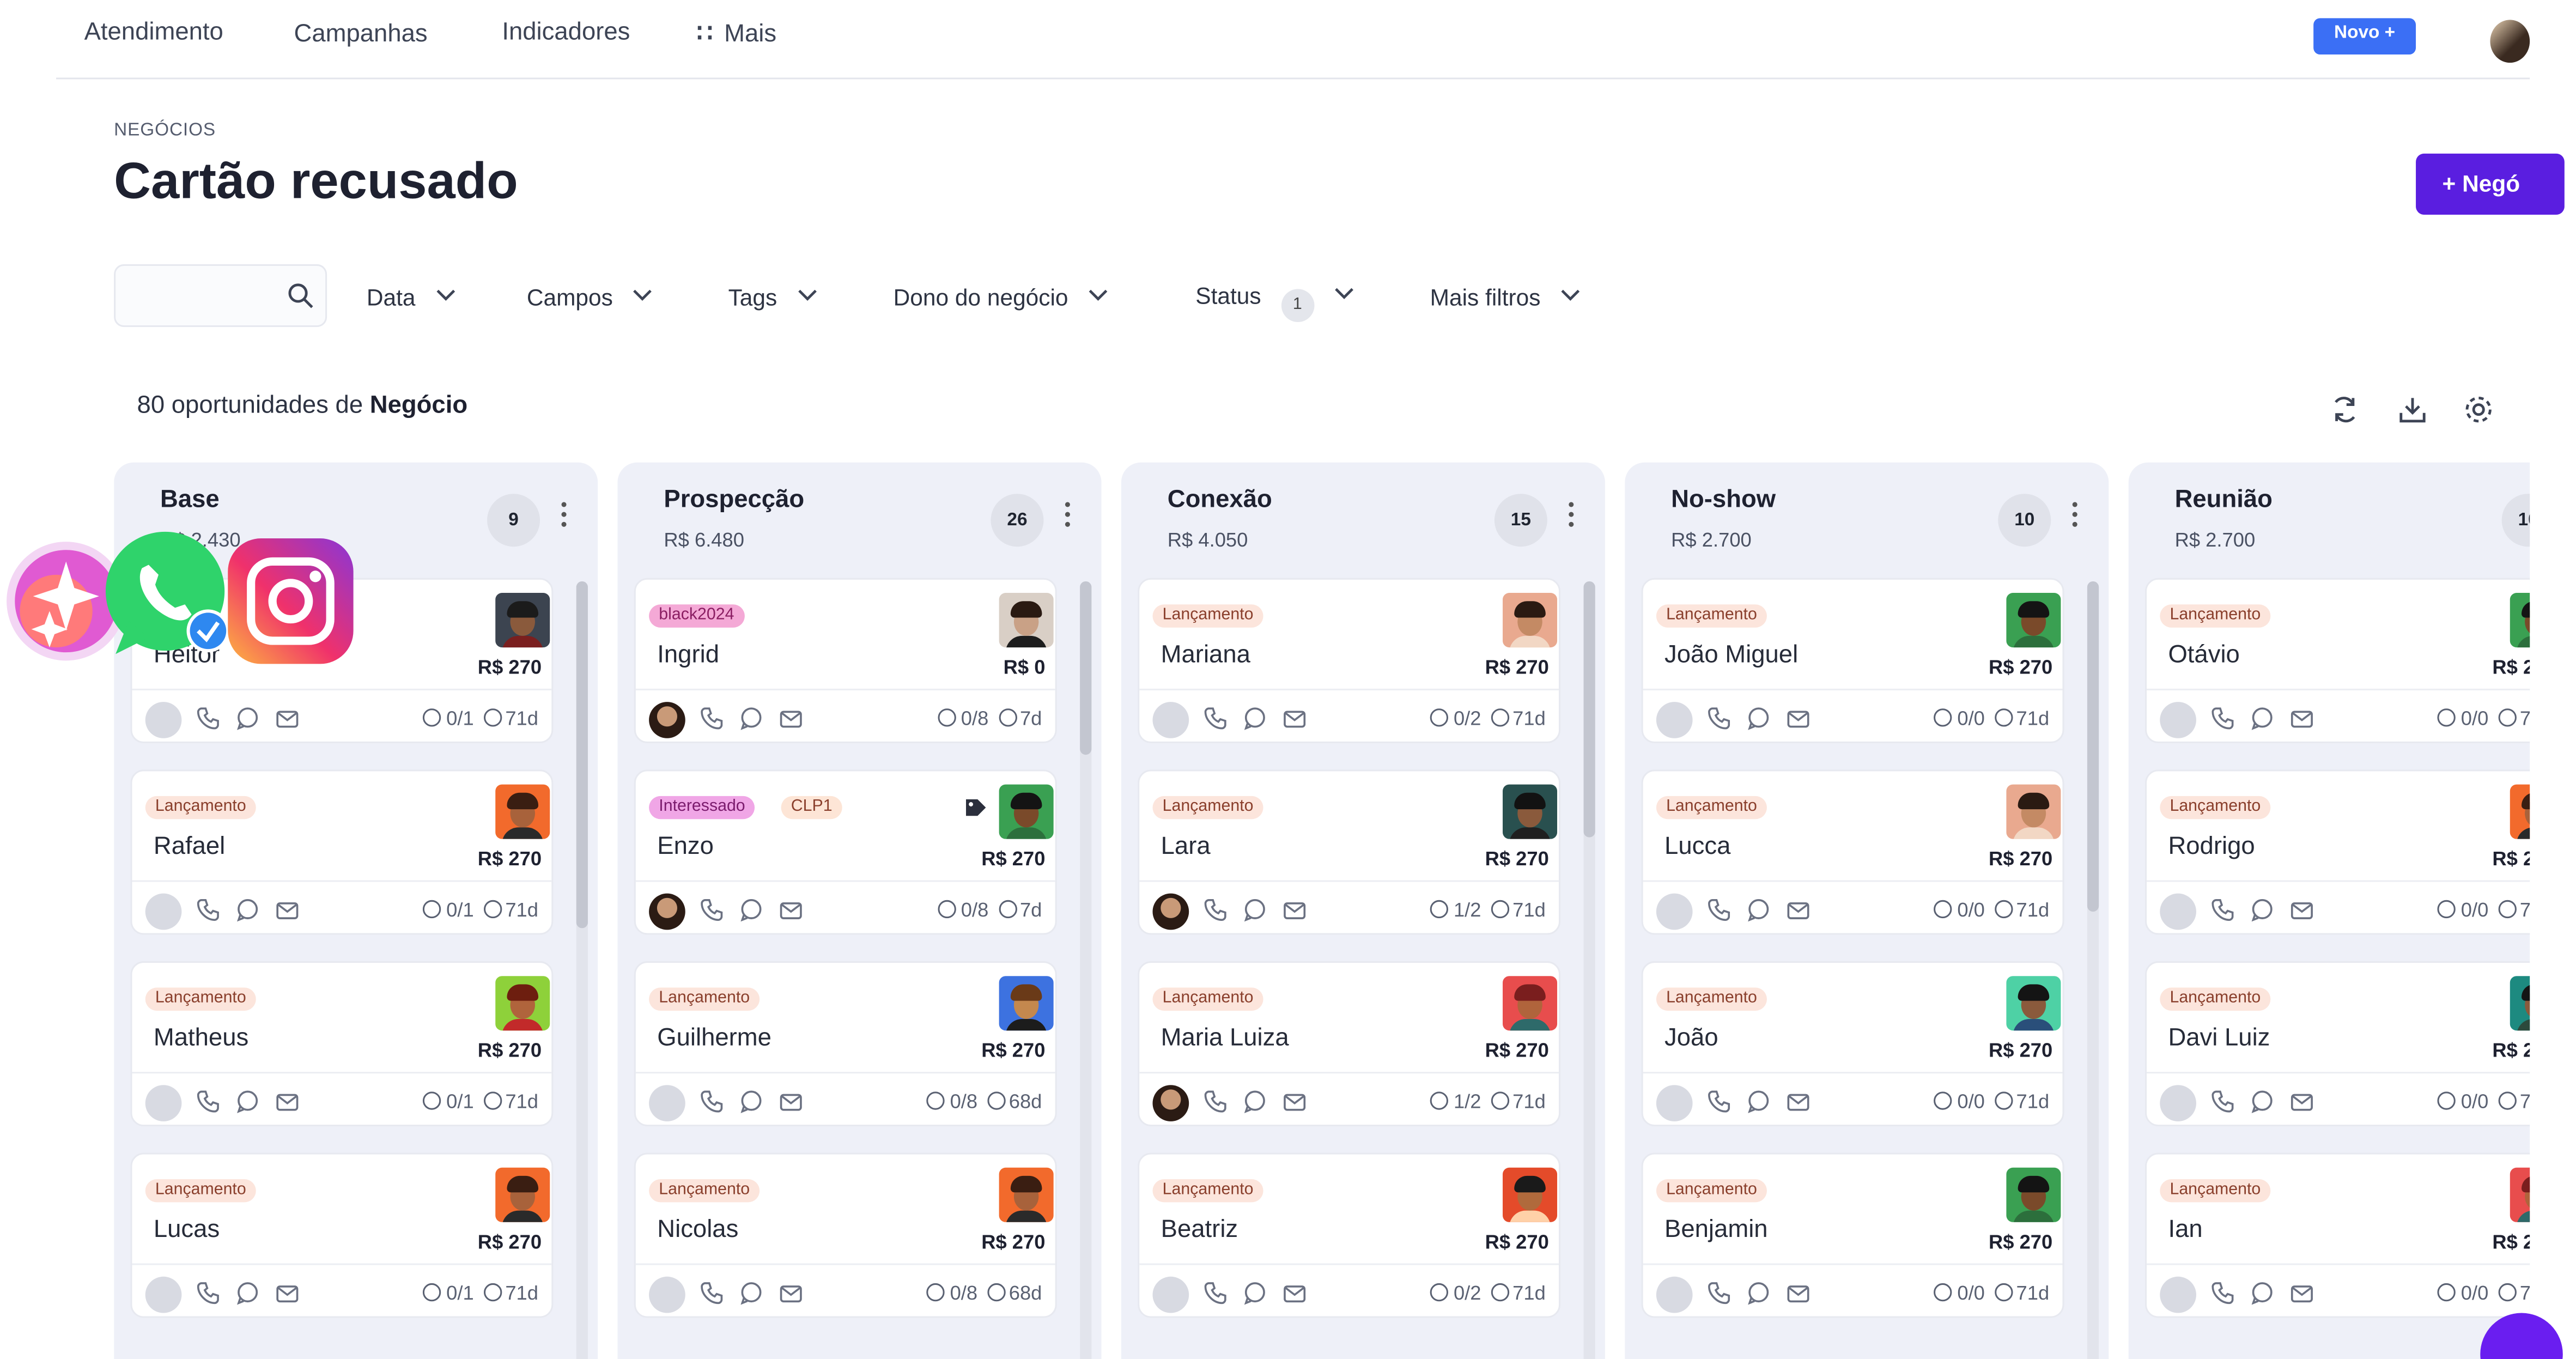 This screenshot has width=2576, height=1359. Describe the element at coordinates (221, 295) in the screenshot. I see `search-input` at that location.